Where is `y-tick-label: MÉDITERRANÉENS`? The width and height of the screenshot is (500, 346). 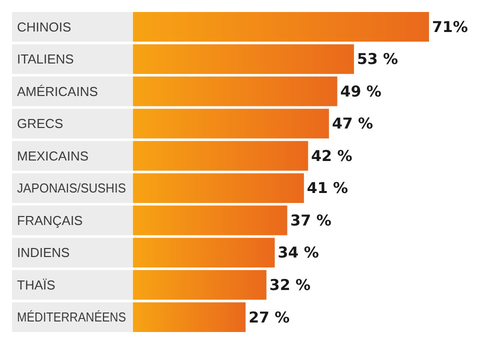 y-tick-label: MÉDITERRANÉENS is located at coordinates (77, 317).